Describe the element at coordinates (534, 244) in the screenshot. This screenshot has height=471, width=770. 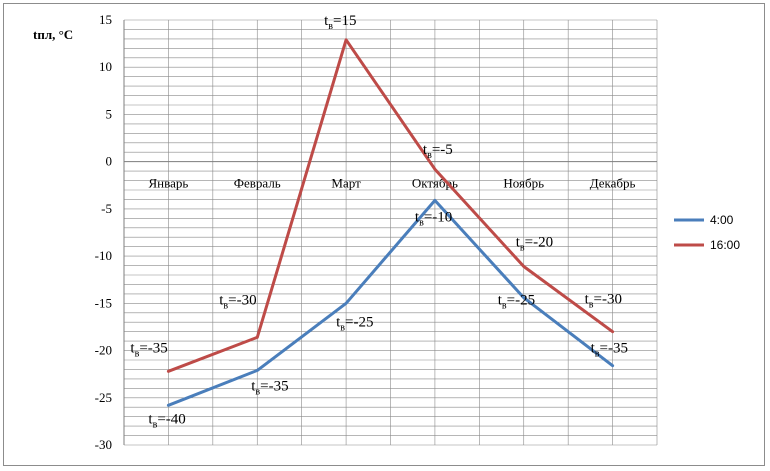
I see `annotation-label: tв=-20` at that location.